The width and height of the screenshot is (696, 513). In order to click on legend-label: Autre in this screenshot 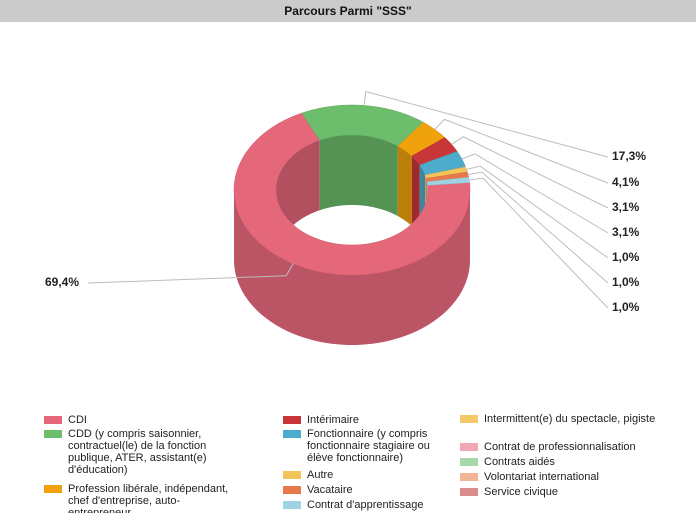, I will do `click(320, 475)`.